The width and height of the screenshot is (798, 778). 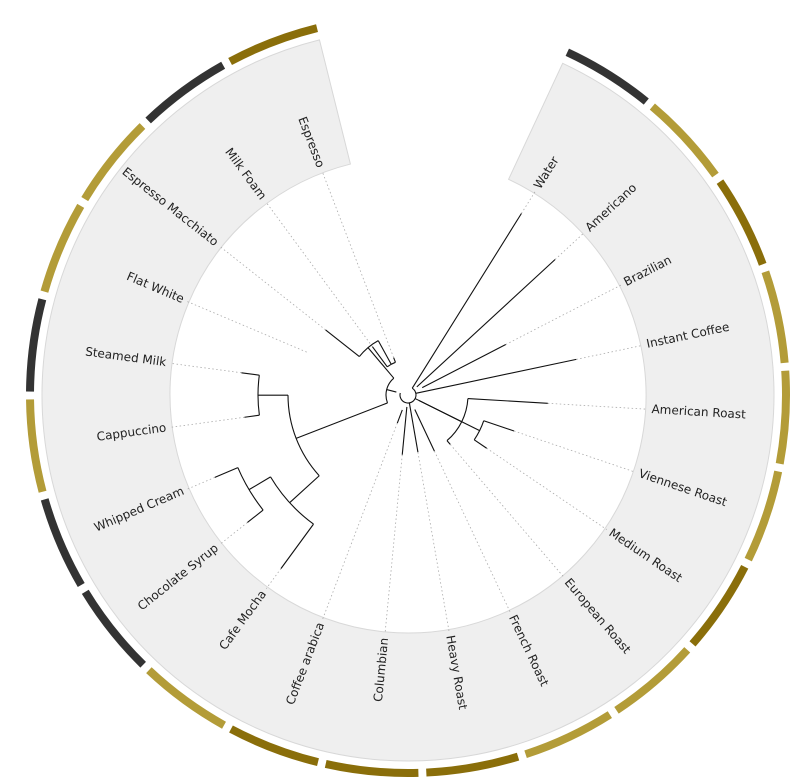 I want to click on leaf-label: Columbian, so click(x=381, y=669).